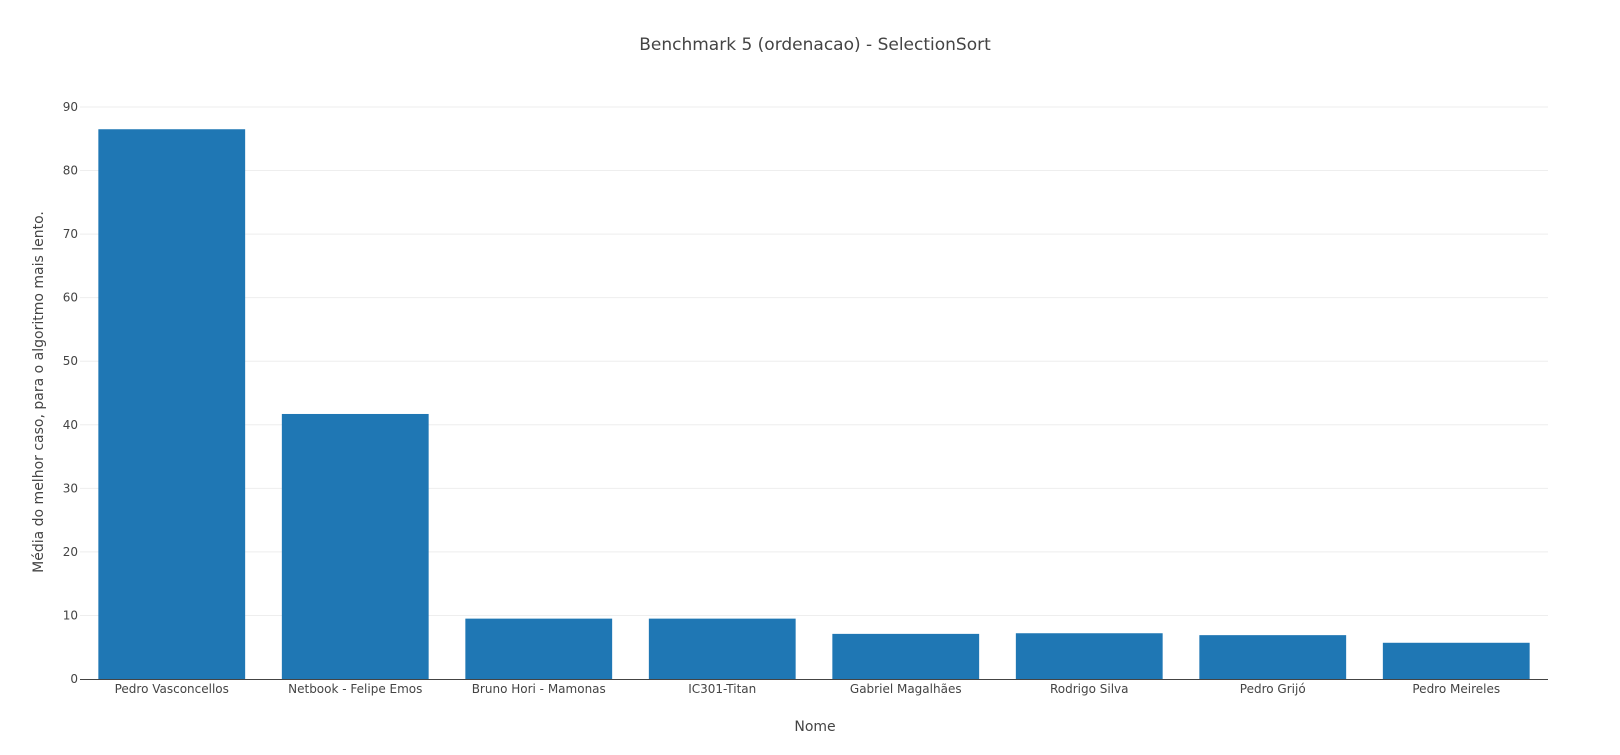  I want to click on x-tick-label: Rodrigo Silva, so click(1089, 689).